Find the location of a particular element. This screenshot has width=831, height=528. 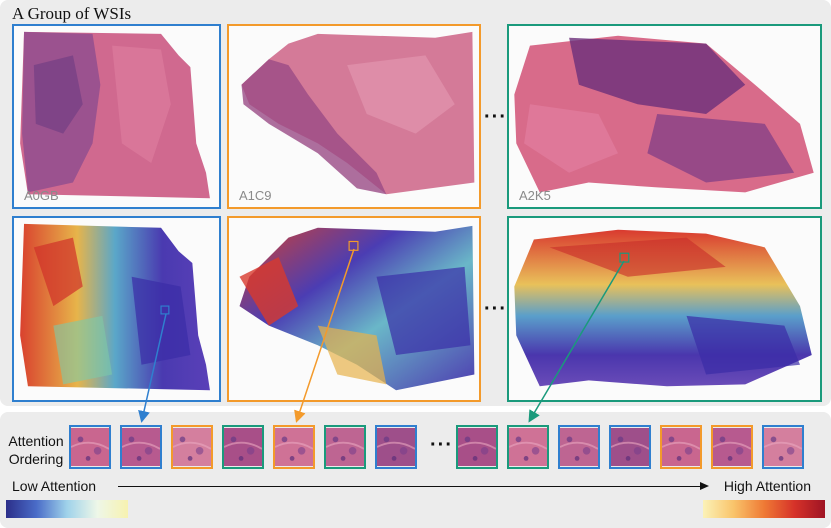

high-attention-label: High Attention is located at coordinates (767, 486).